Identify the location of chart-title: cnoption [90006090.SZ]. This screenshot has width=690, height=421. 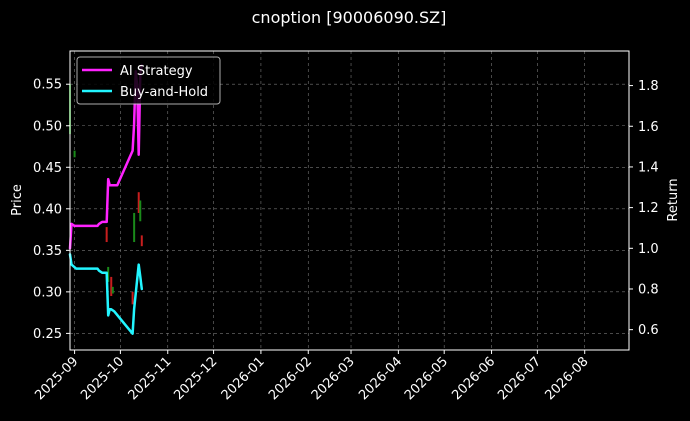
(349, 17).